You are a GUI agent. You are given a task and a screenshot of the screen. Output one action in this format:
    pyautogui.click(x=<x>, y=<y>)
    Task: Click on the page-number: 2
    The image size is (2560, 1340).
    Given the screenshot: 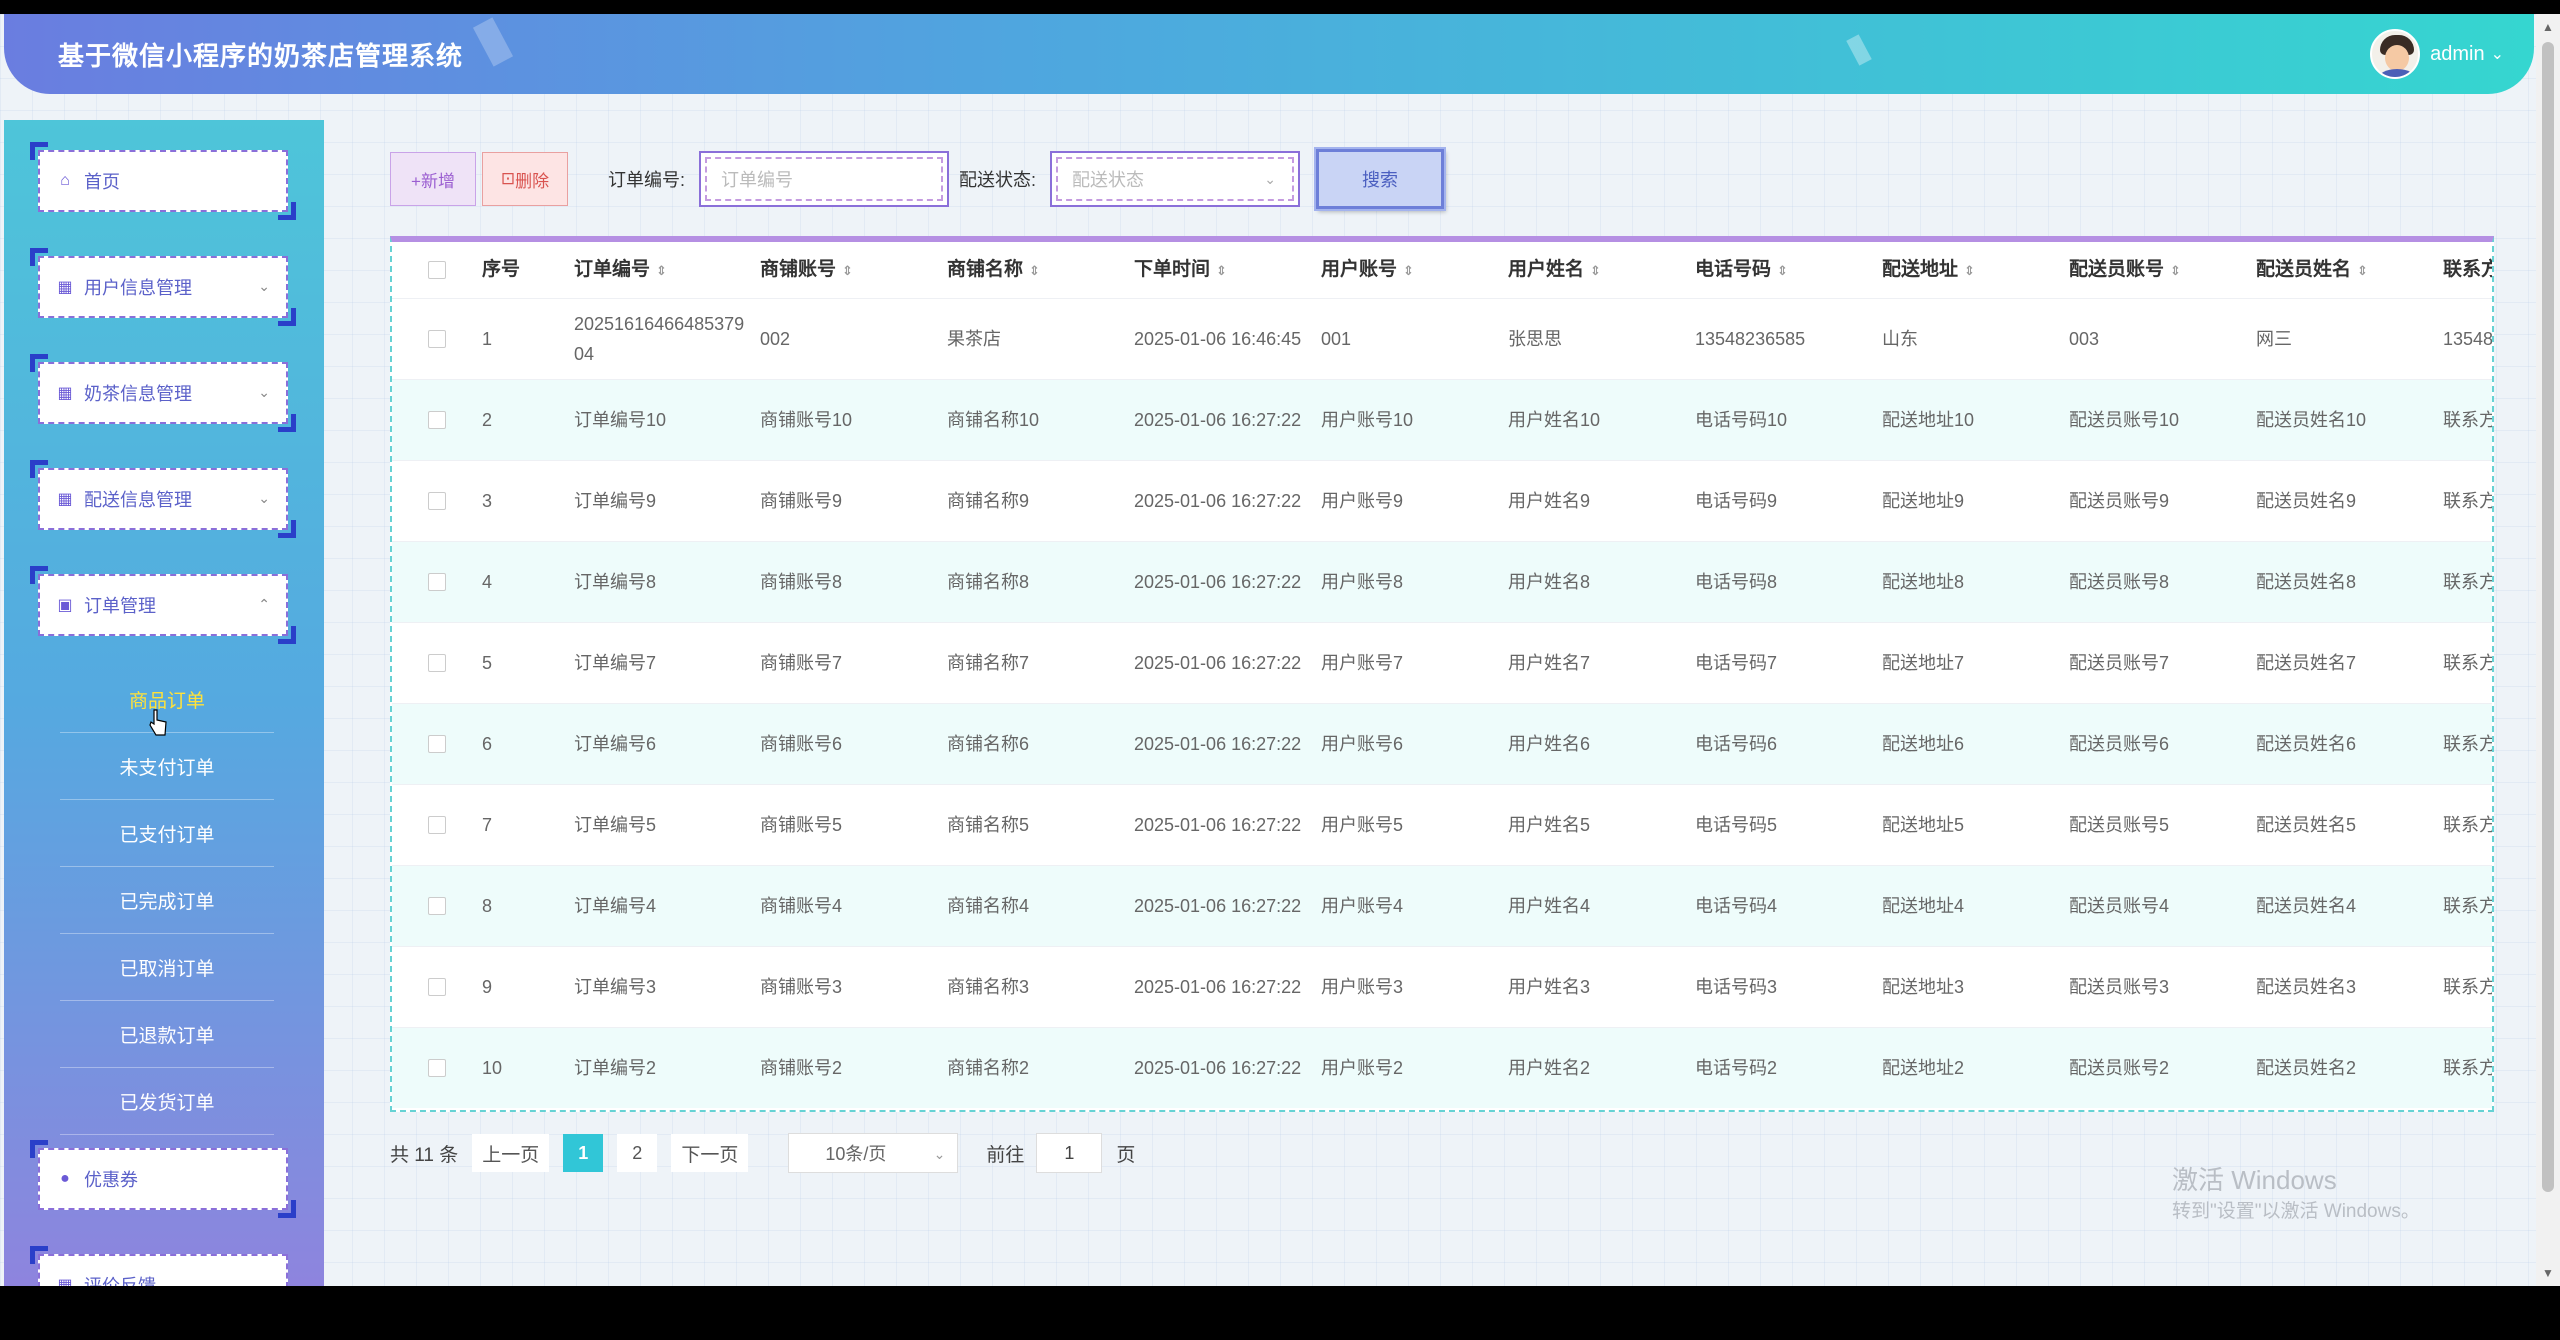 What is the action you would take?
    pyautogui.click(x=637, y=1153)
    